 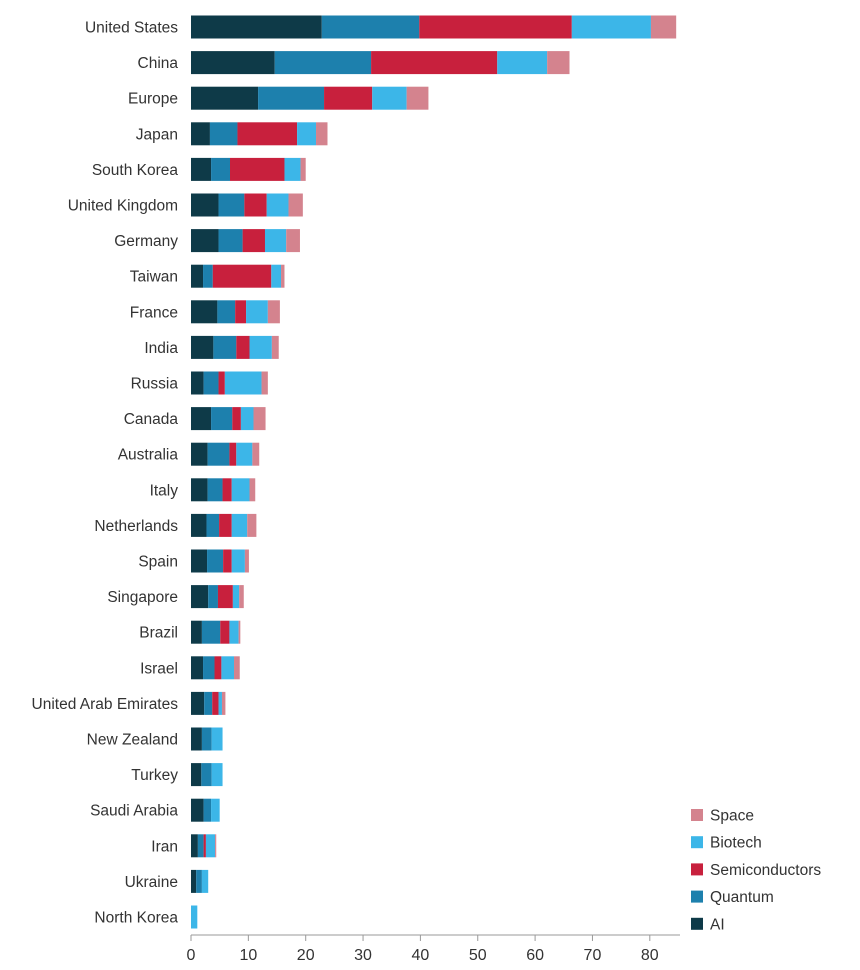 I want to click on bar-united-kingdom-ai, so click(x=205, y=205).